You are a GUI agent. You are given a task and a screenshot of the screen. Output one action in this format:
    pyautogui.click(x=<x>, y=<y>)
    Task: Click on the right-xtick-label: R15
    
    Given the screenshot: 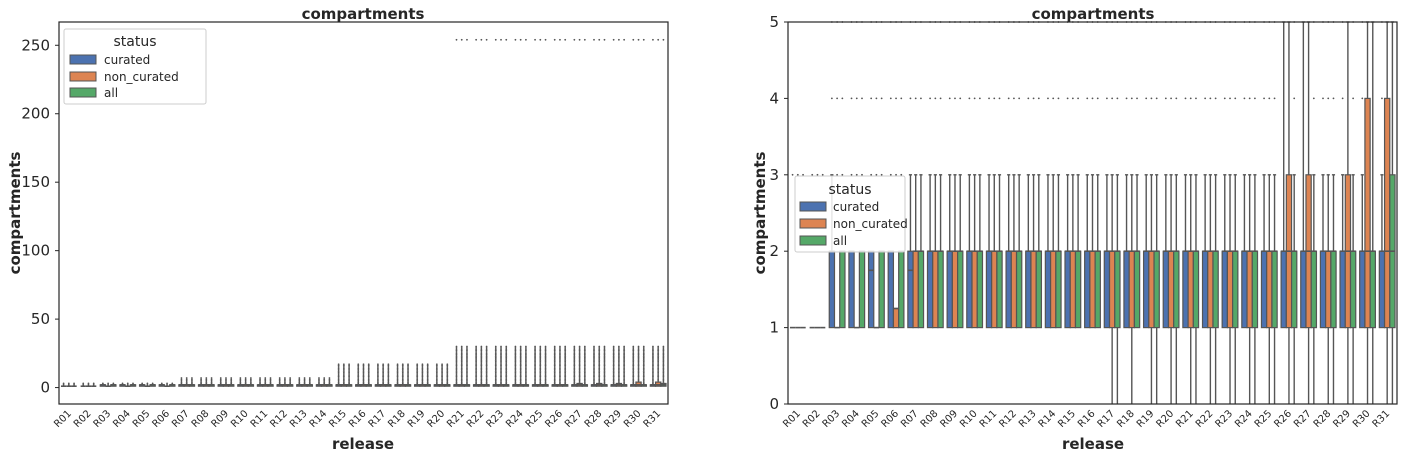 What is the action you would take?
    pyautogui.click(x=1067, y=419)
    